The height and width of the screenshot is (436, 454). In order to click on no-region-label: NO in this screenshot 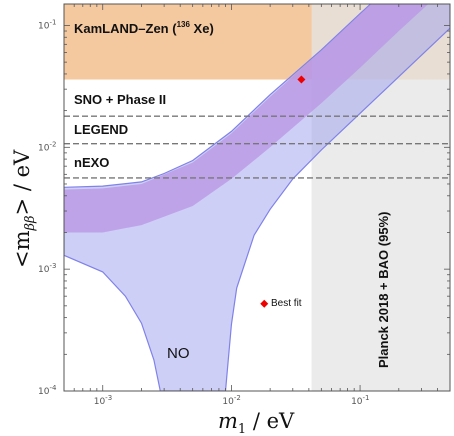, I will do `click(178, 353)`.